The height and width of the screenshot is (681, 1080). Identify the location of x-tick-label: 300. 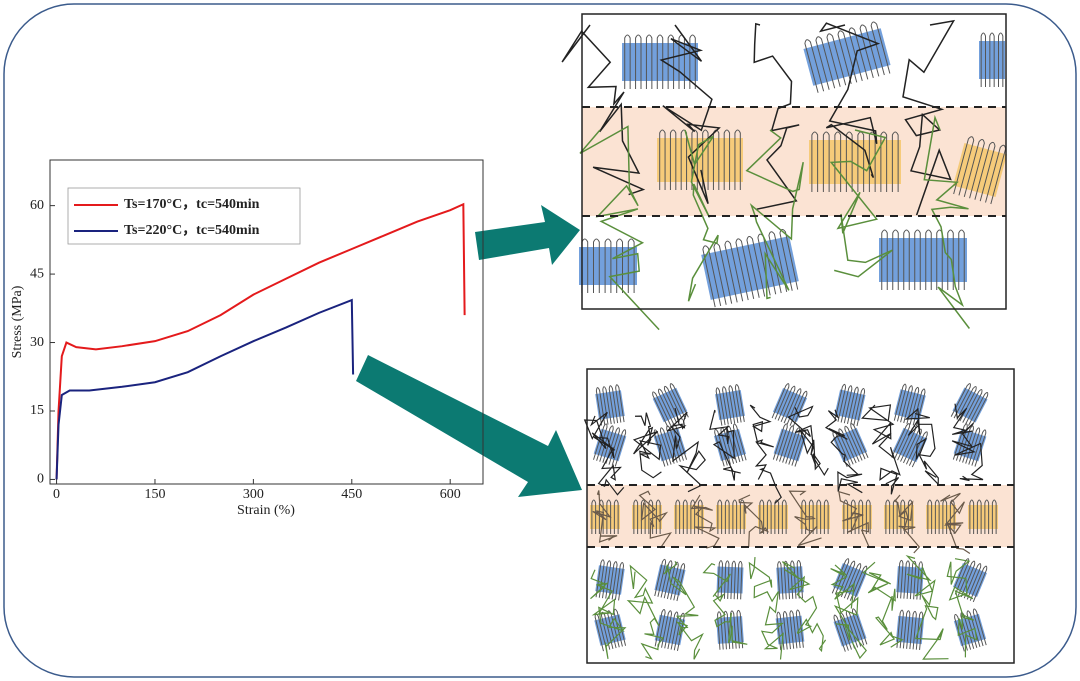
(253, 494).